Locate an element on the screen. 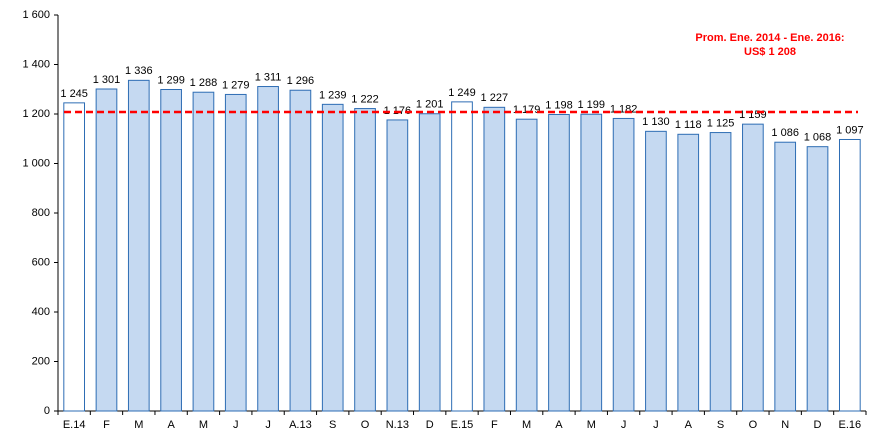  value-label: 1 245 is located at coordinates (74, 94).